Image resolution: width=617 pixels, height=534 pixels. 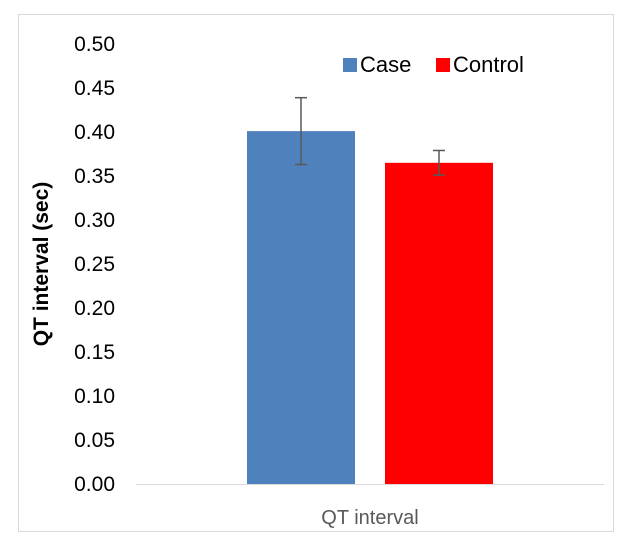 I want to click on y-tick-label: 0.40, so click(x=94, y=132).